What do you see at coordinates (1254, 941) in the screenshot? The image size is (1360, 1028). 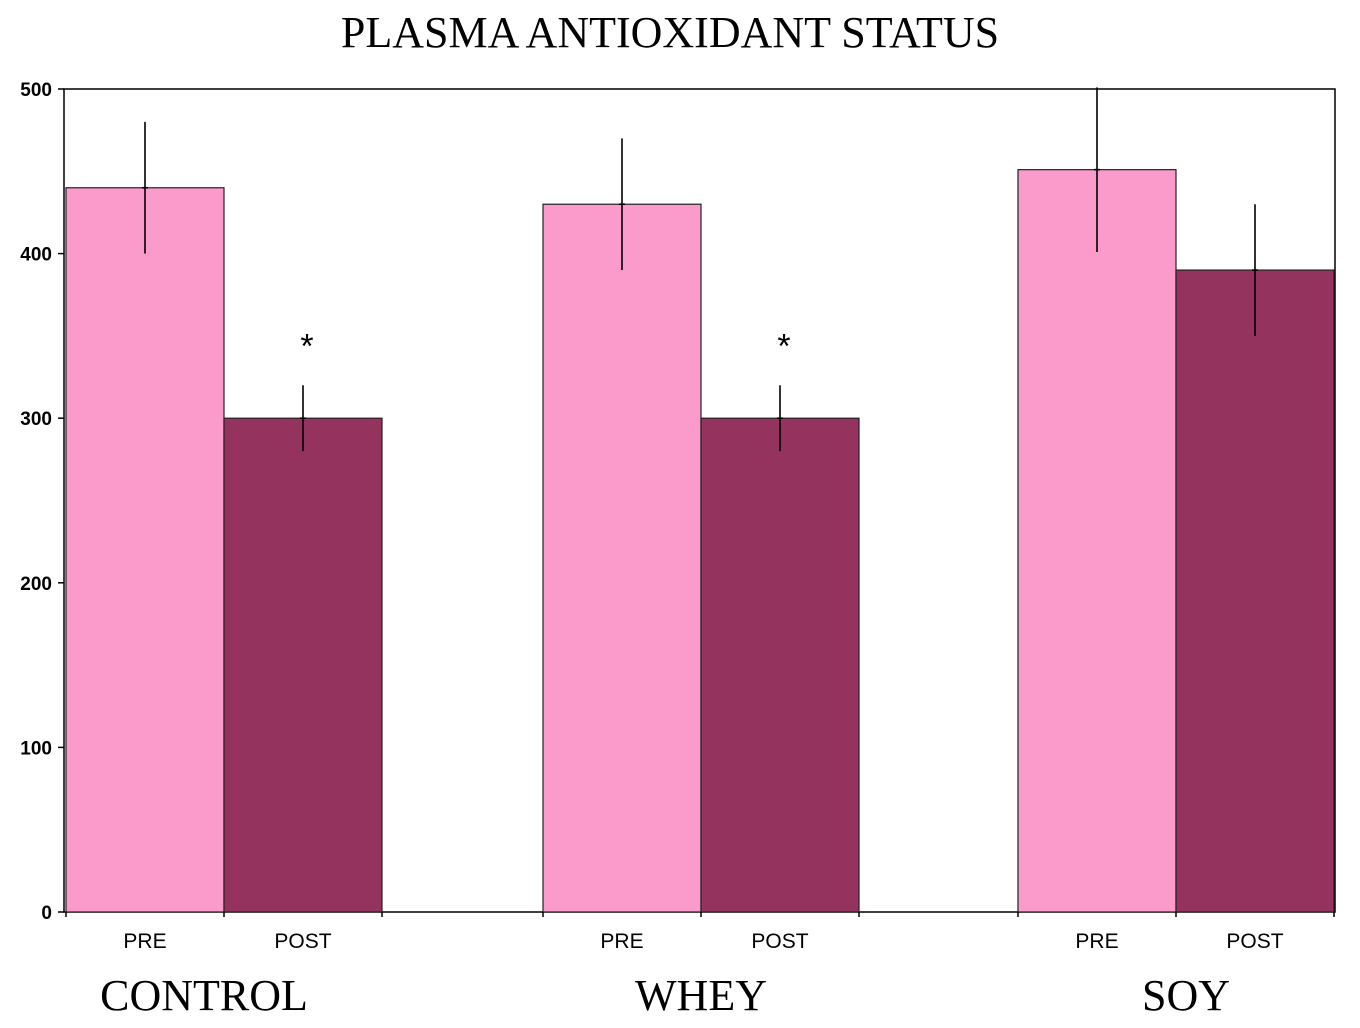 I see `bar-label-soy-post: POST` at bounding box center [1254, 941].